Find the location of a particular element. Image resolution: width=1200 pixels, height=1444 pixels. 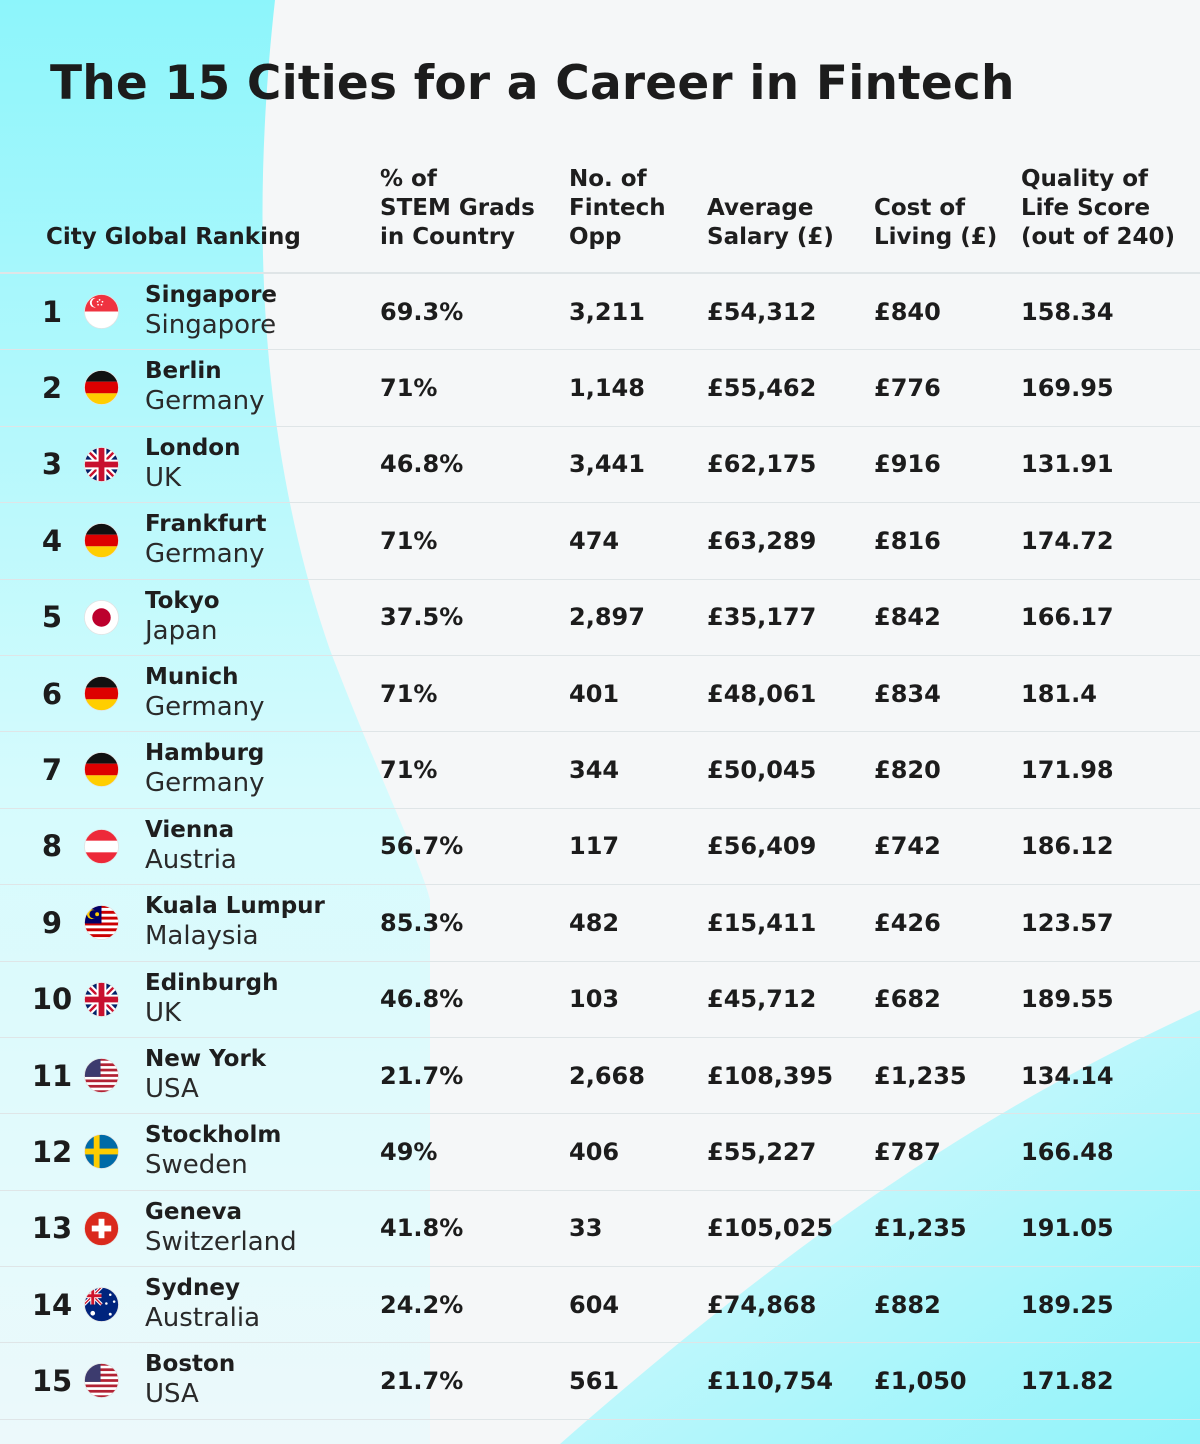

average-salary-value: £56,409 is located at coordinates (762, 846).